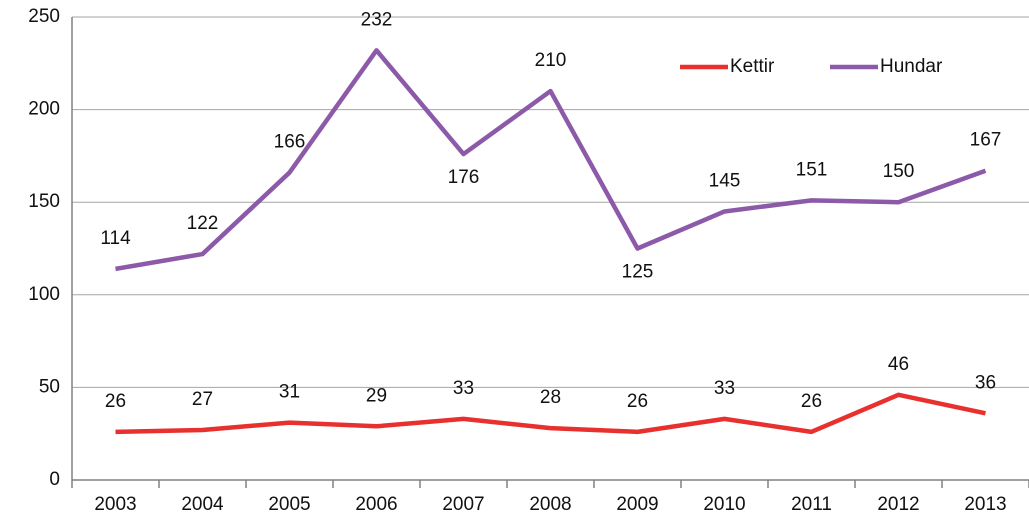 The image size is (1029, 518). I want to click on y-tick-label: 100, so click(44, 294).